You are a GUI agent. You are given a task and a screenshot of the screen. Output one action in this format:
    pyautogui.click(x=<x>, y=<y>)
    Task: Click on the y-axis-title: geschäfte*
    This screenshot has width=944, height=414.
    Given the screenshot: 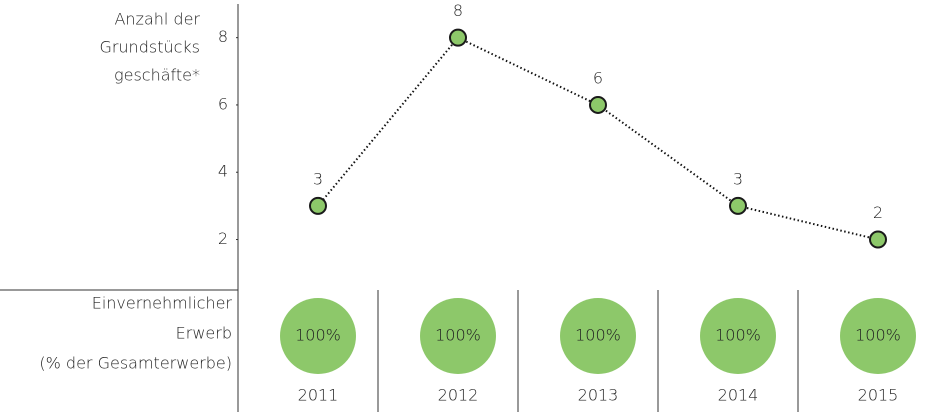 What is the action you would take?
    pyautogui.click(x=157, y=75)
    